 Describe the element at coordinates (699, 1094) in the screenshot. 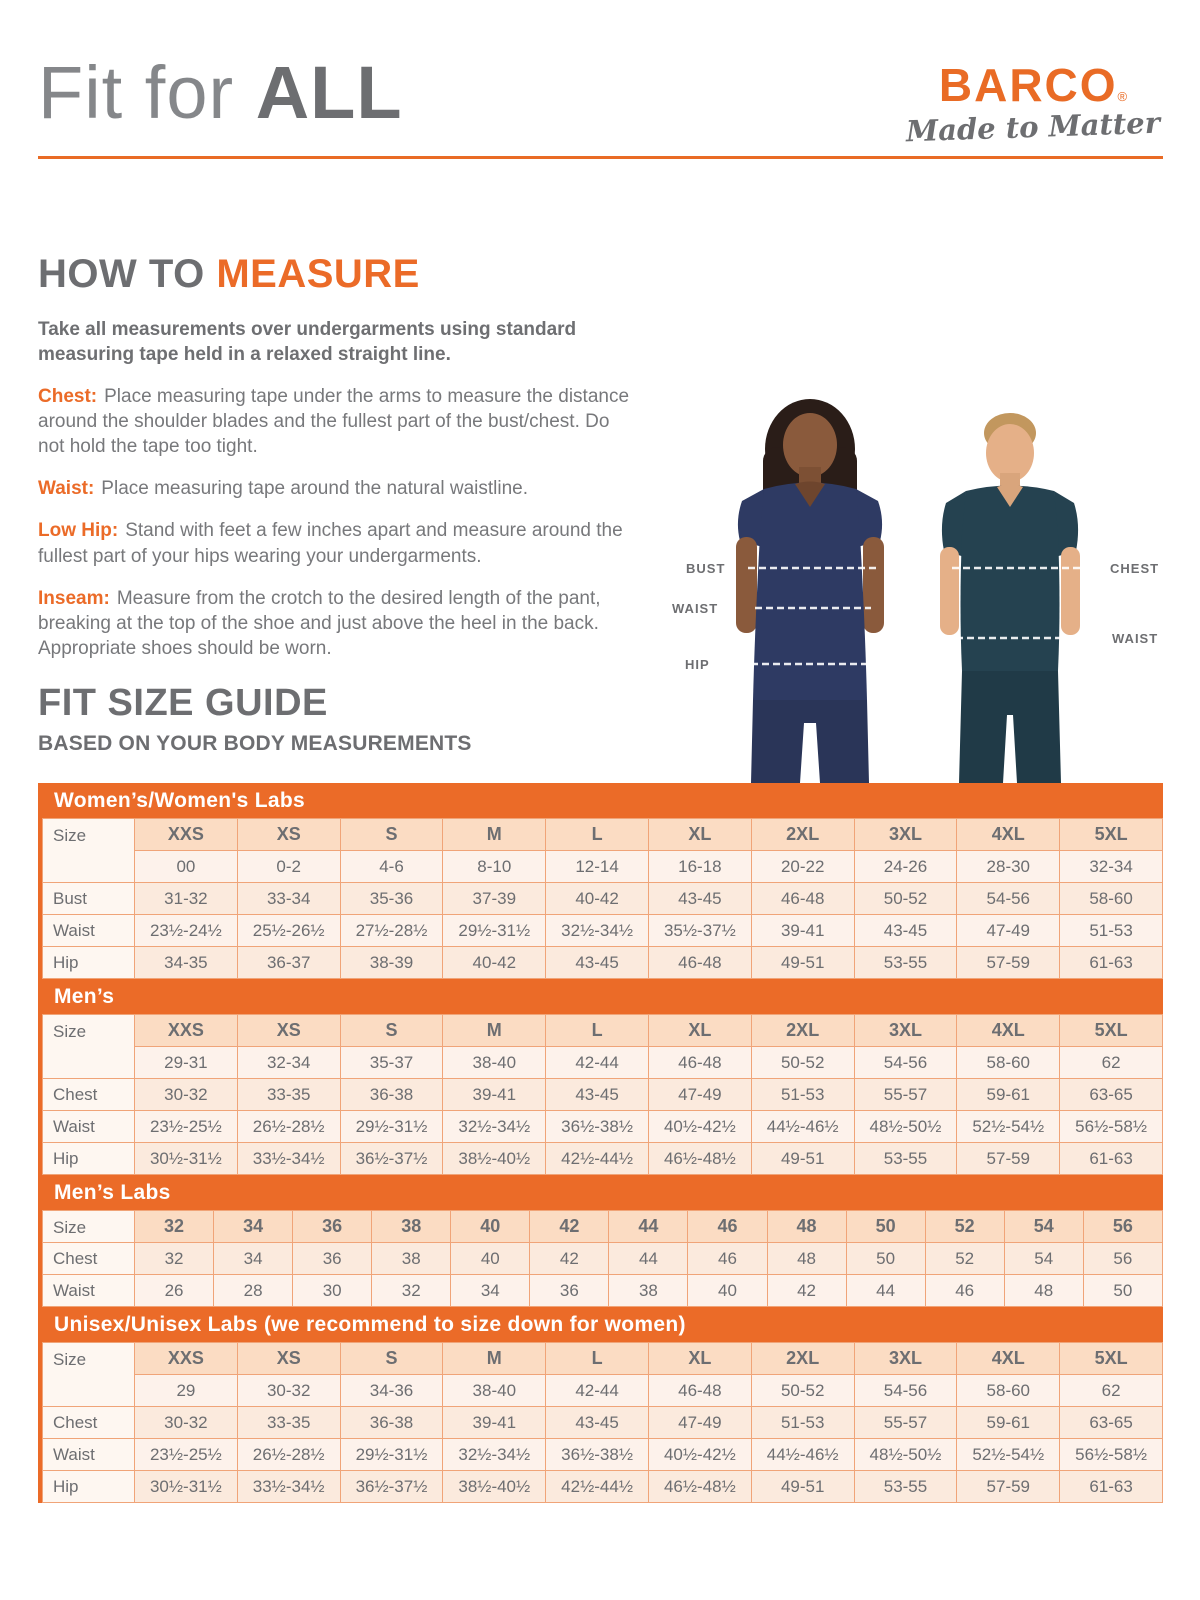

I see `data-cell: 47-49` at that location.